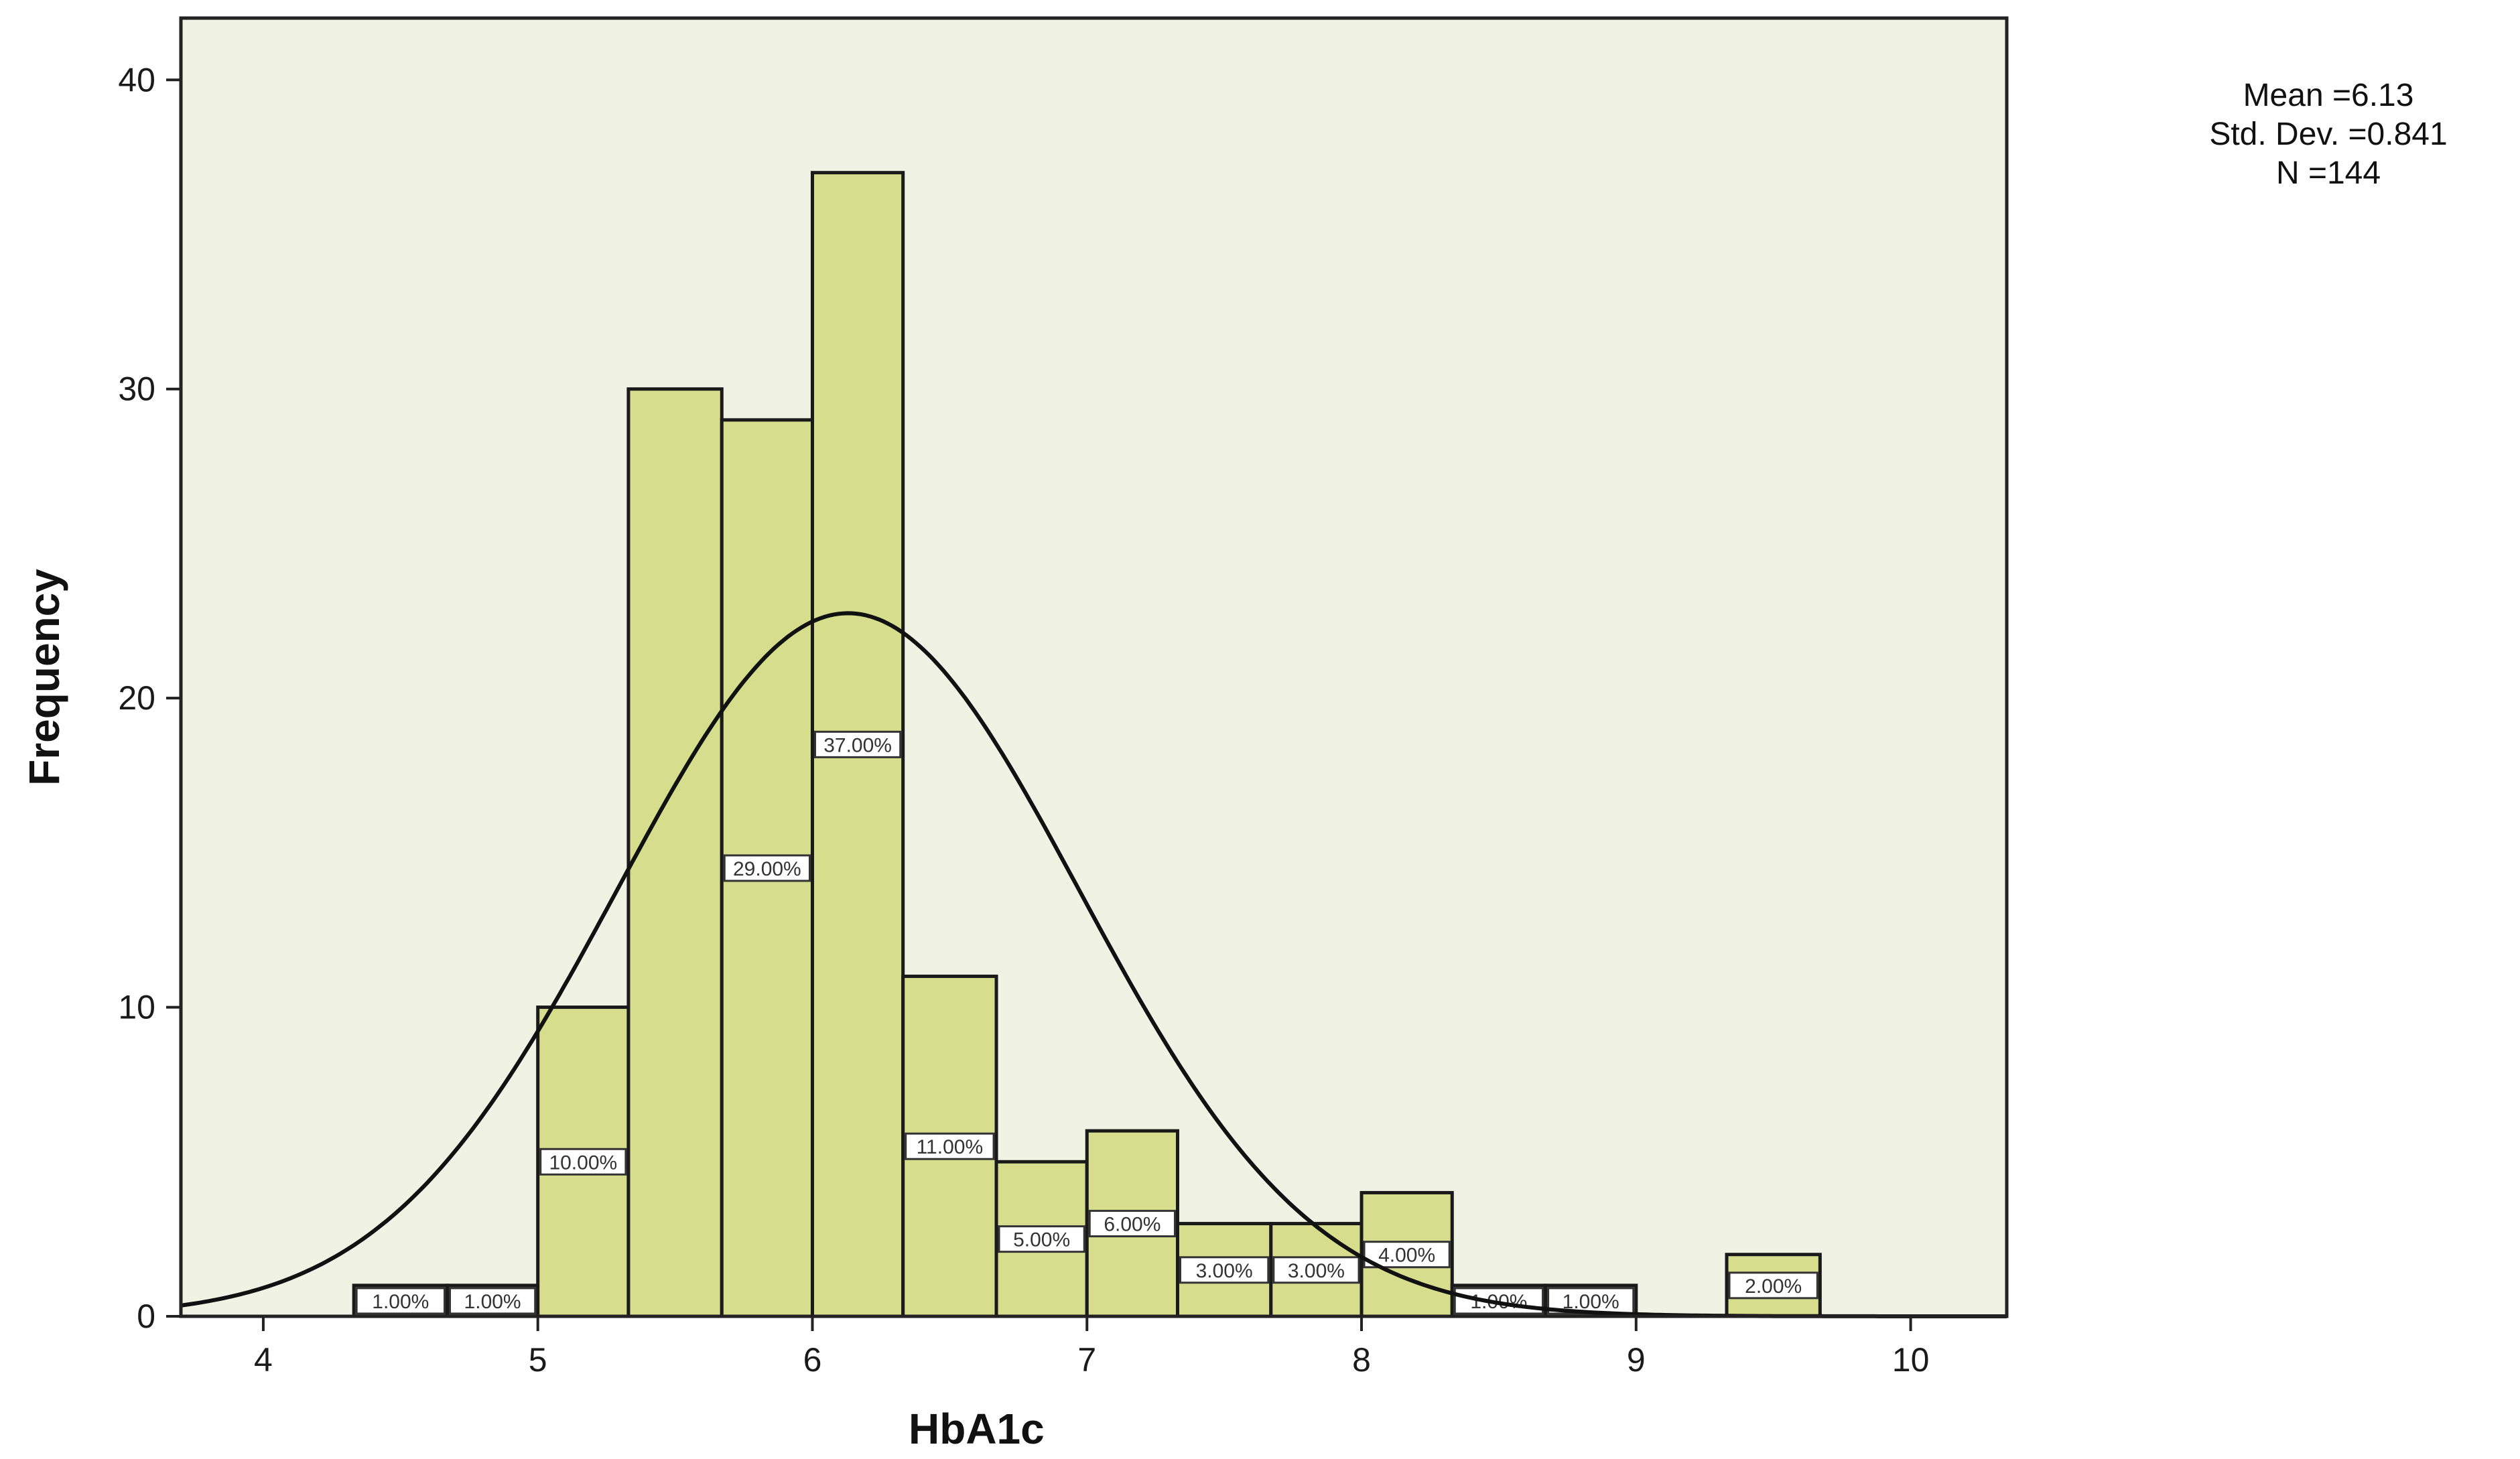 The width and height of the screenshot is (2520, 1459). I want to click on x-tick-label: 4, so click(264, 1360).